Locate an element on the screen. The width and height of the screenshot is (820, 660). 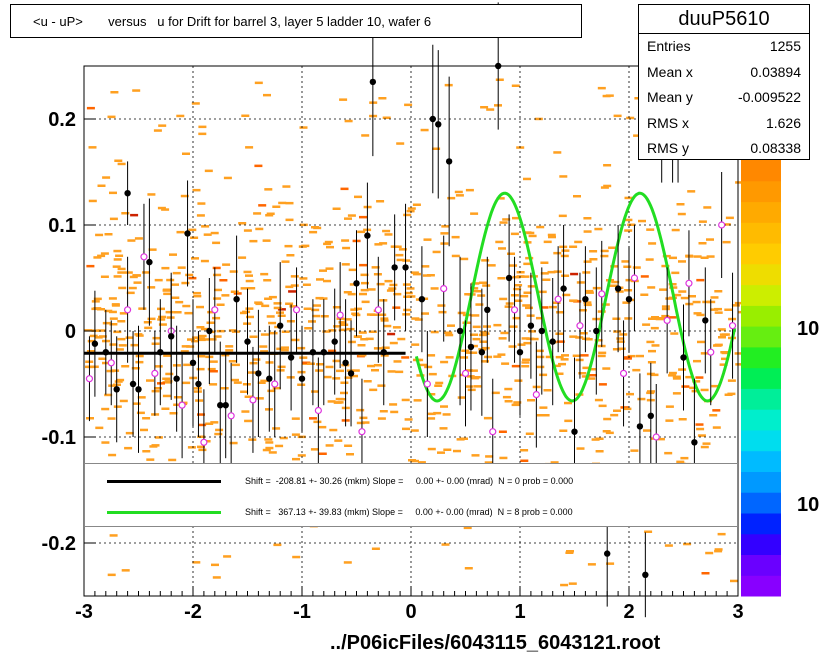
stats-row-rms-y: RMS y 0.08338 is located at coordinates (724, 149).